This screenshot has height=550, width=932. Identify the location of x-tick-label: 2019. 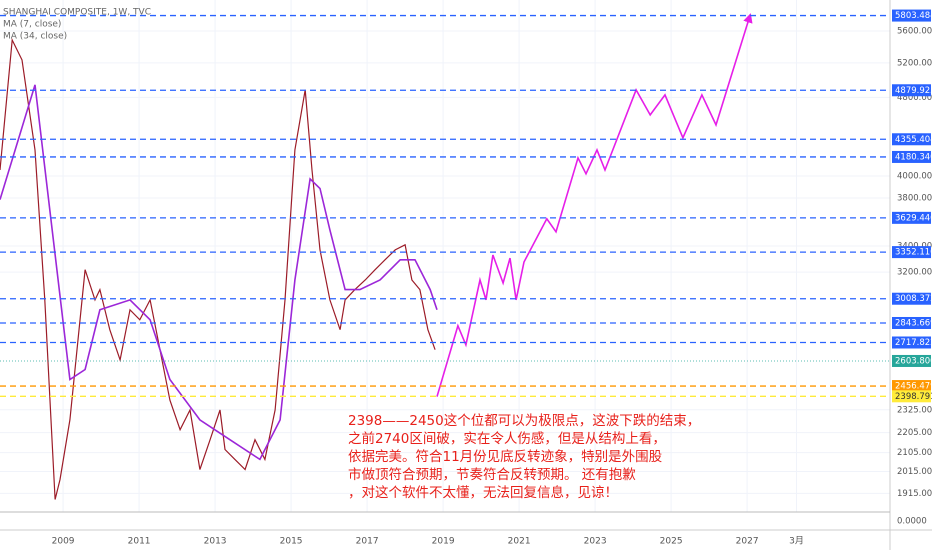
(443, 542).